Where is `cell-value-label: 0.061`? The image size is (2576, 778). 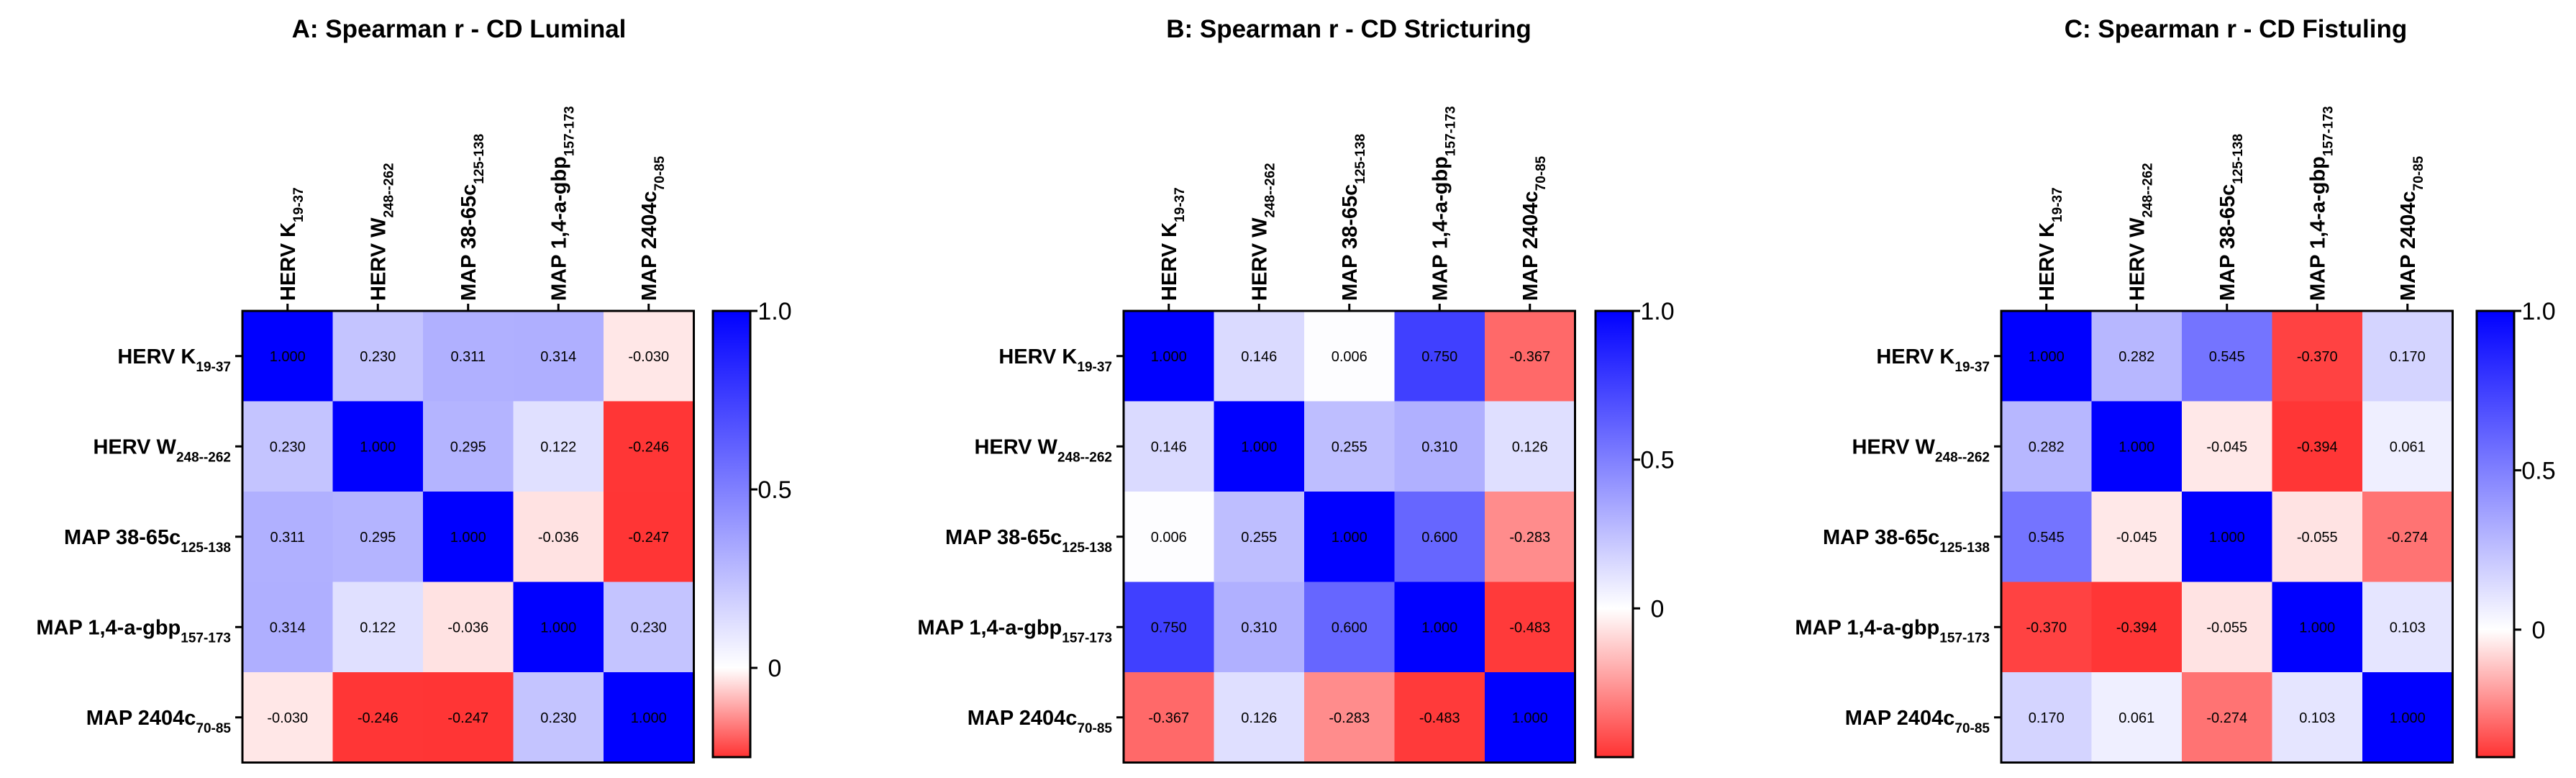 cell-value-label: 0.061 is located at coordinates (2136, 718).